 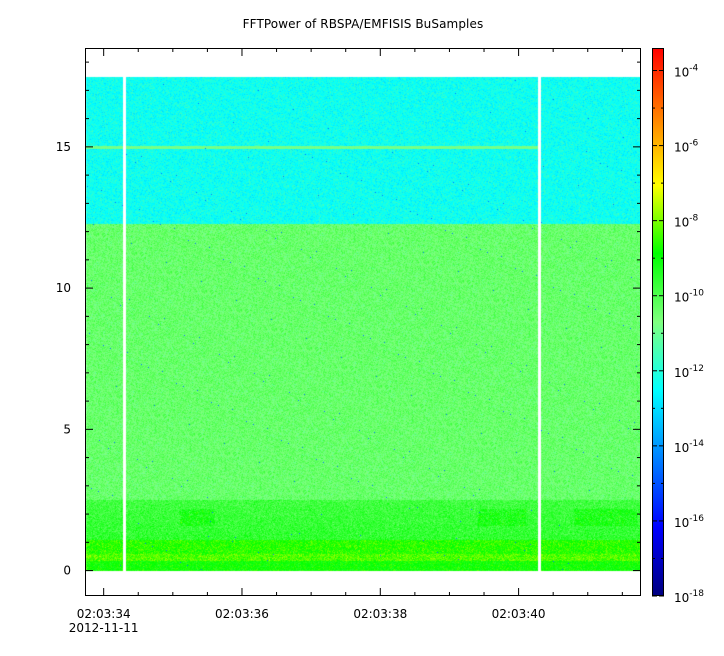 I want to click on colorbar-tick-exponent: -4, so click(x=693, y=69).